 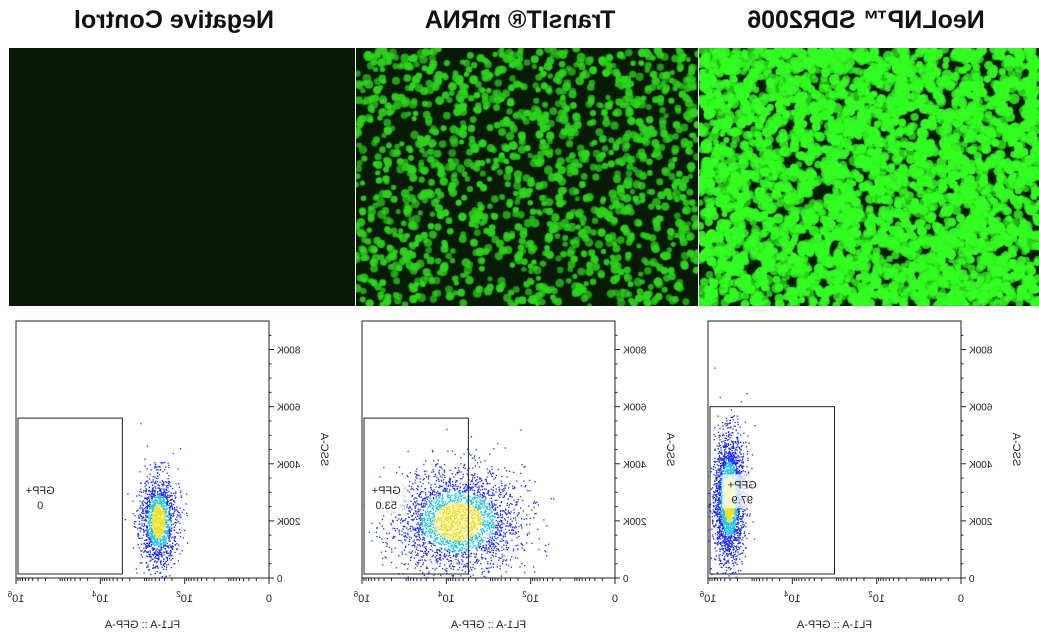 I want to click on gate-value: 53.0, so click(x=385, y=506).